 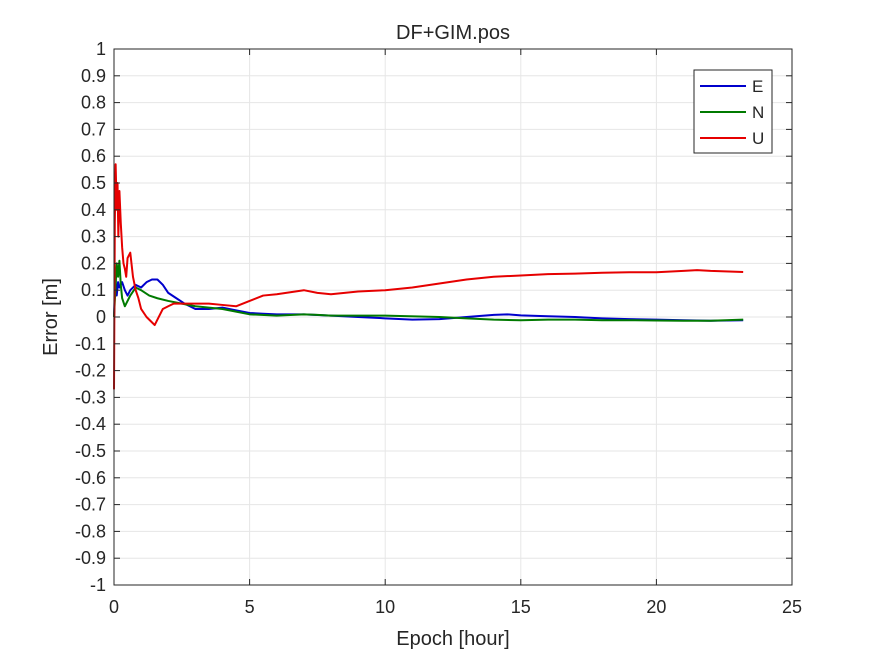 What do you see at coordinates (758, 112) in the screenshot?
I see `legend-label-N: N` at bounding box center [758, 112].